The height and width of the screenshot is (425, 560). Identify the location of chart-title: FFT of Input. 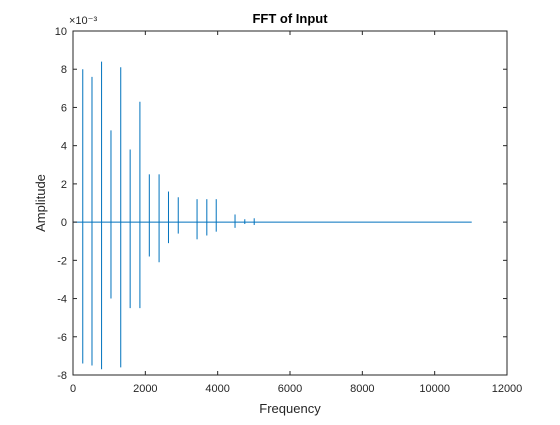
(290, 18).